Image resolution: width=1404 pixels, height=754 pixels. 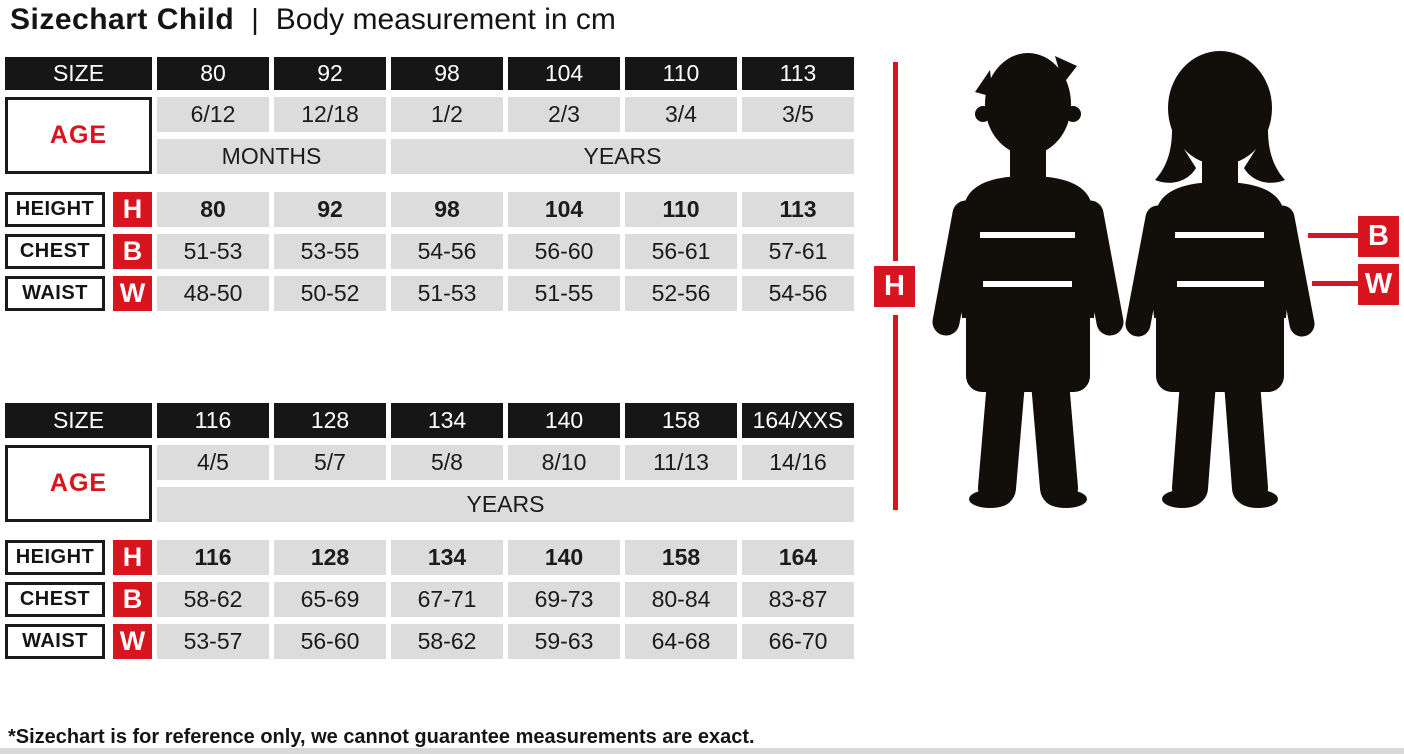 What do you see at coordinates (447, 641) in the screenshot?
I see `waist-value: 58-62` at bounding box center [447, 641].